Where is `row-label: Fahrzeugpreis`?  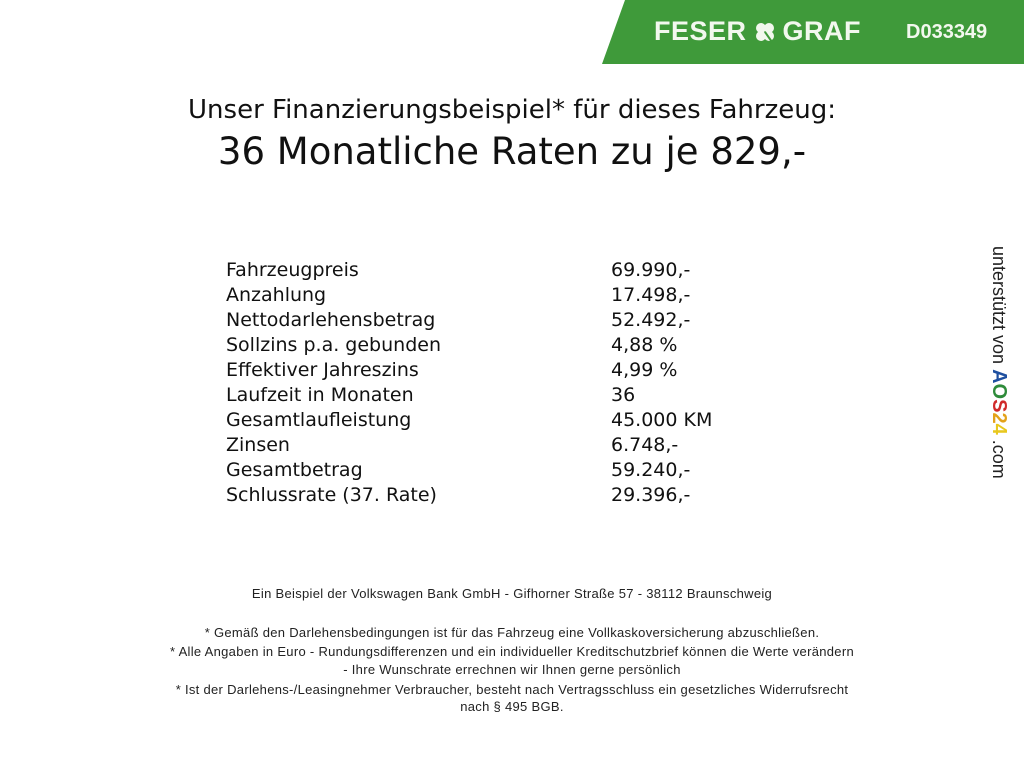
row-label: Fahrzeugpreis is located at coordinates (292, 270).